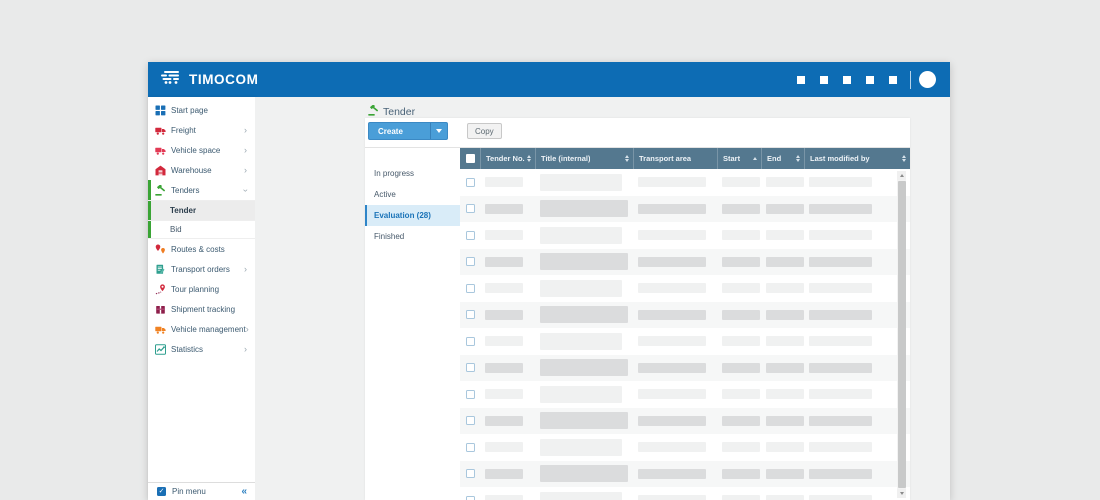 Image resolution: width=1100 pixels, height=500 pixels. Describe the element at coordinates (389, 236) in the screenshot. I see `filter-finished: Finished` at that location.